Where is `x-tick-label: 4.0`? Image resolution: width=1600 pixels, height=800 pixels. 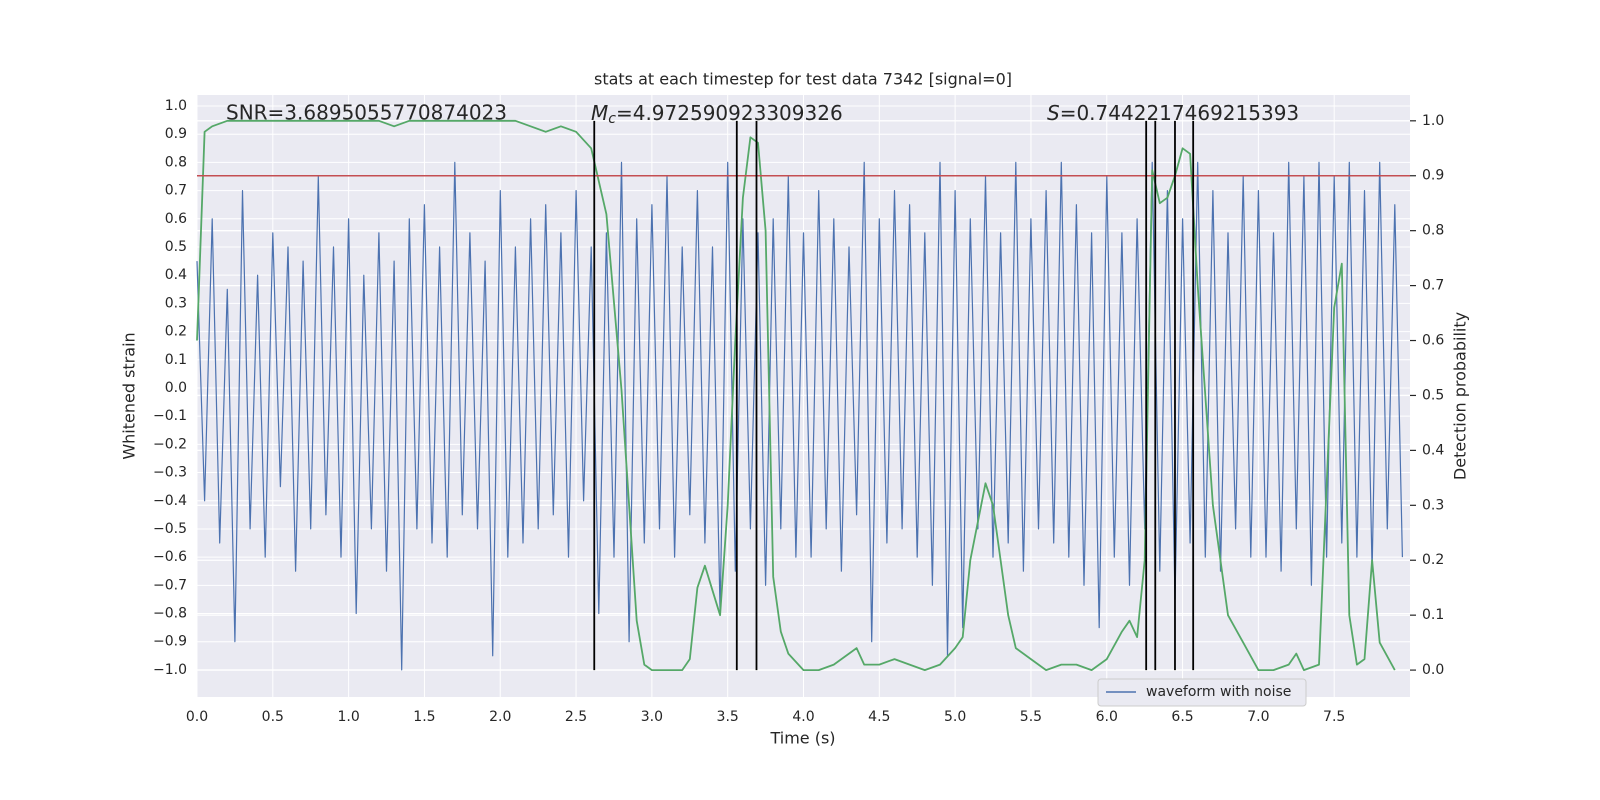
x-tick-label: 4.0 is located at coordinates (803, 717).